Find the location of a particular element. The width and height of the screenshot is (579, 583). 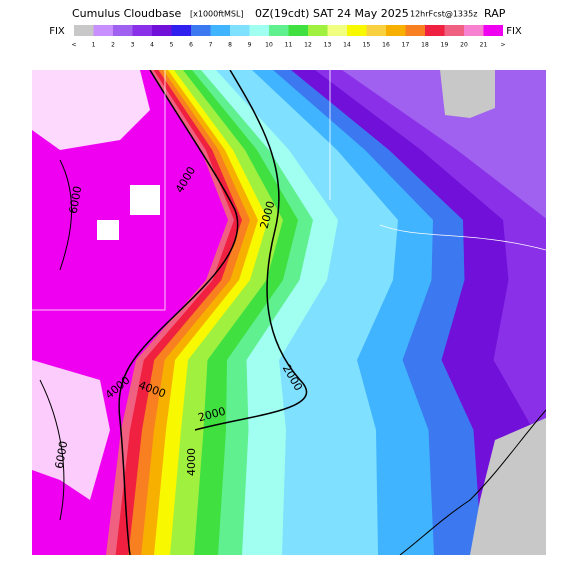

colorbar-label: 13 is located at coordinates (328, 45).